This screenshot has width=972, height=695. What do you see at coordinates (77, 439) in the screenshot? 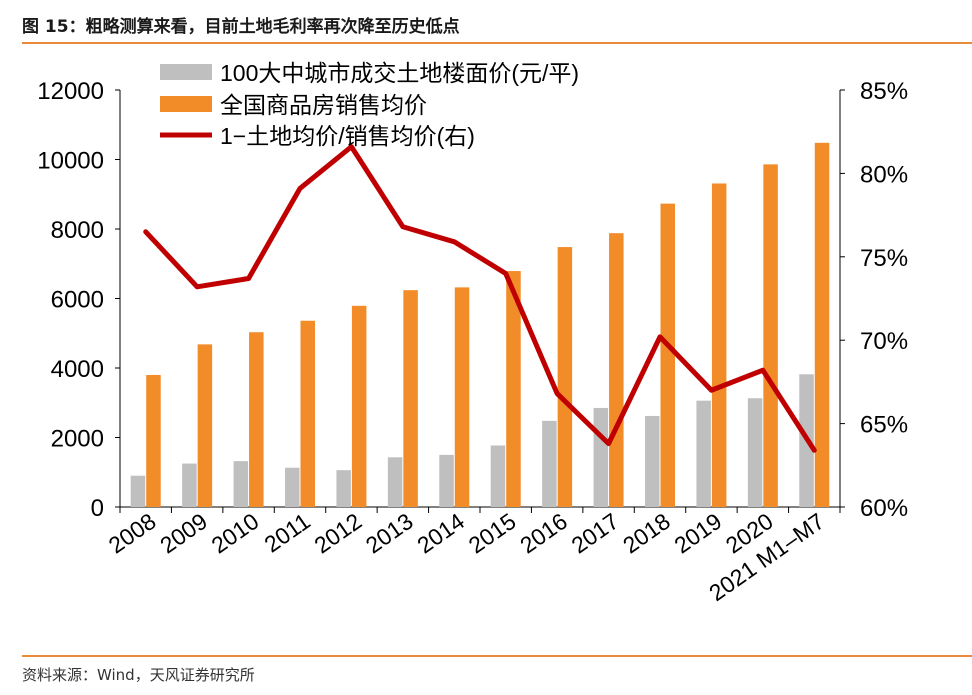
I see `left-tick-label: 2000` at bounding box center [77, 439].